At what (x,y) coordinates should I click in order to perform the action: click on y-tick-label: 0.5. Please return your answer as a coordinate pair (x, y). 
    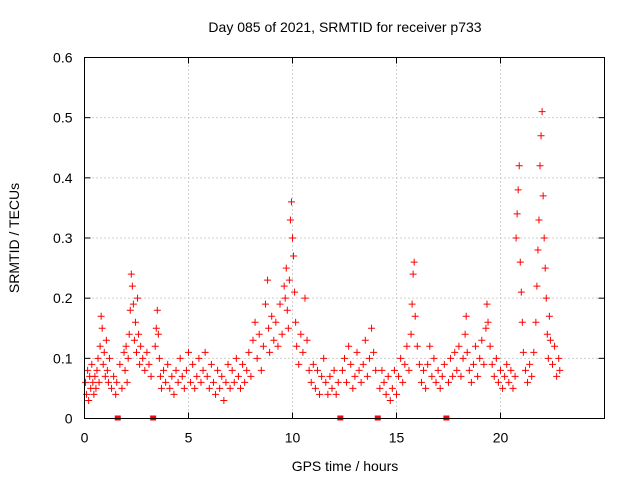
    Looking at the image, I should click on (63, 118).